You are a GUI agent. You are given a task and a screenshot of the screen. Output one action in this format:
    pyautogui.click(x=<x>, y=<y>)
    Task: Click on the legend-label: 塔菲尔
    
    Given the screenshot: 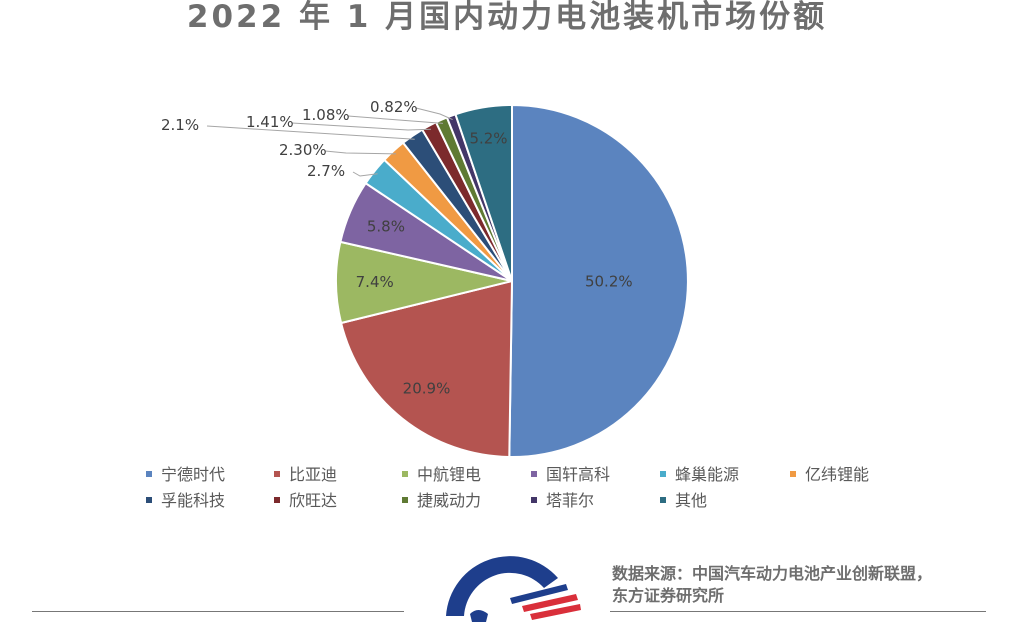 What is the action you would take?
    pyautogui.click(x=570, y=500)
    